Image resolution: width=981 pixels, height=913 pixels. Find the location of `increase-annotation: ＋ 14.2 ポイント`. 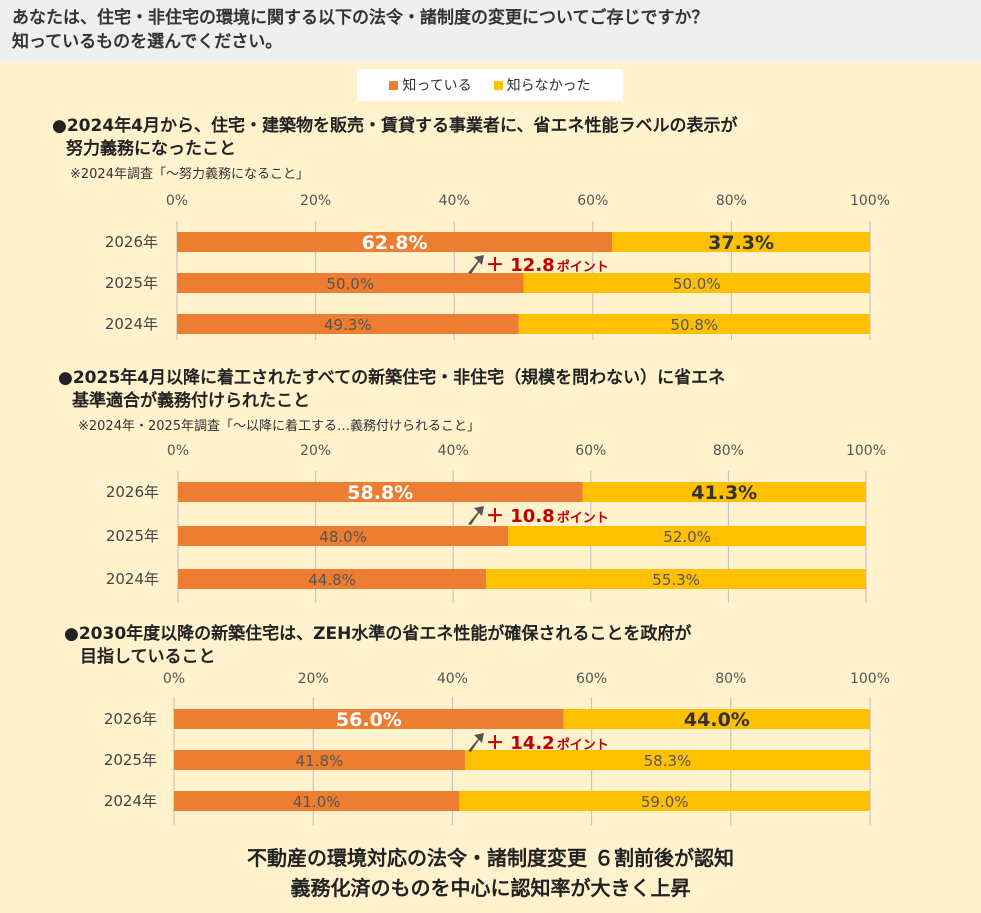

increase-annotation: ＋ 14.2 ポイント is located at coordinates (547, 743).